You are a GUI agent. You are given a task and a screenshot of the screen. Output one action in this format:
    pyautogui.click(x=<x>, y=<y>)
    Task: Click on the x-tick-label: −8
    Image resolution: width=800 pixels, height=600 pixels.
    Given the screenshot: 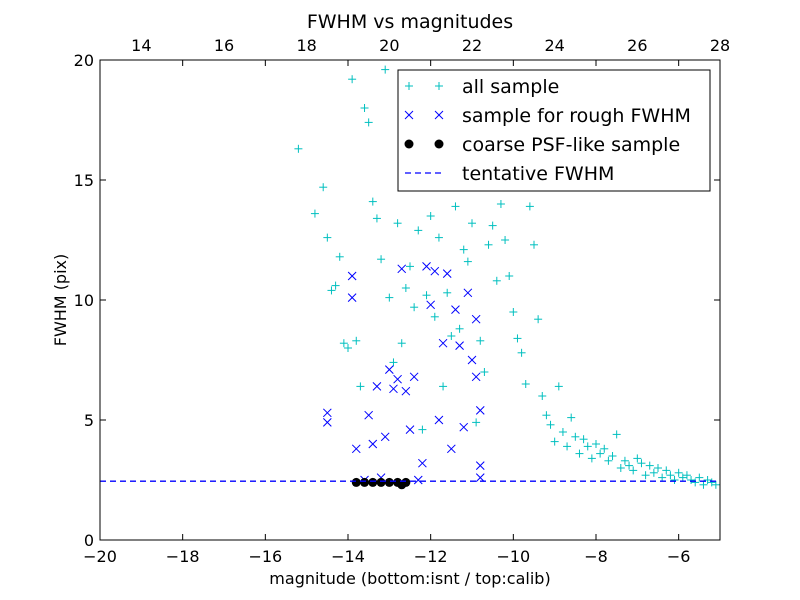 What is the action you would take?
    pyautogui.click(x=596, y=556)
    